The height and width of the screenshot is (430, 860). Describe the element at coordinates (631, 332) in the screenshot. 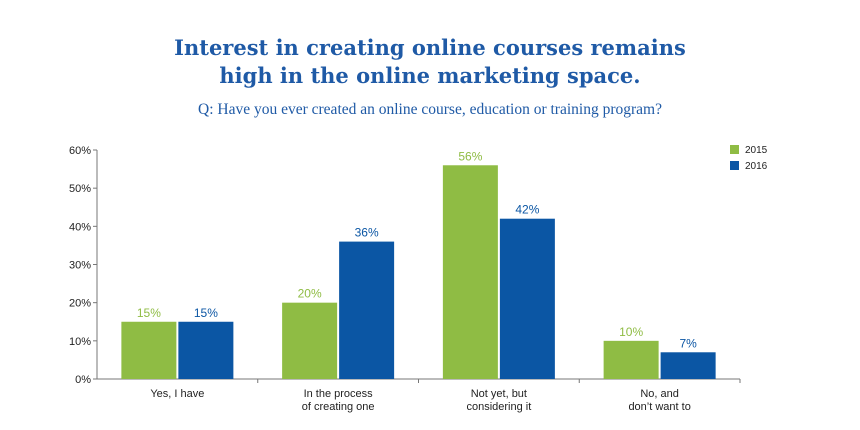

I see `data-label-2015: 10%` at that location.